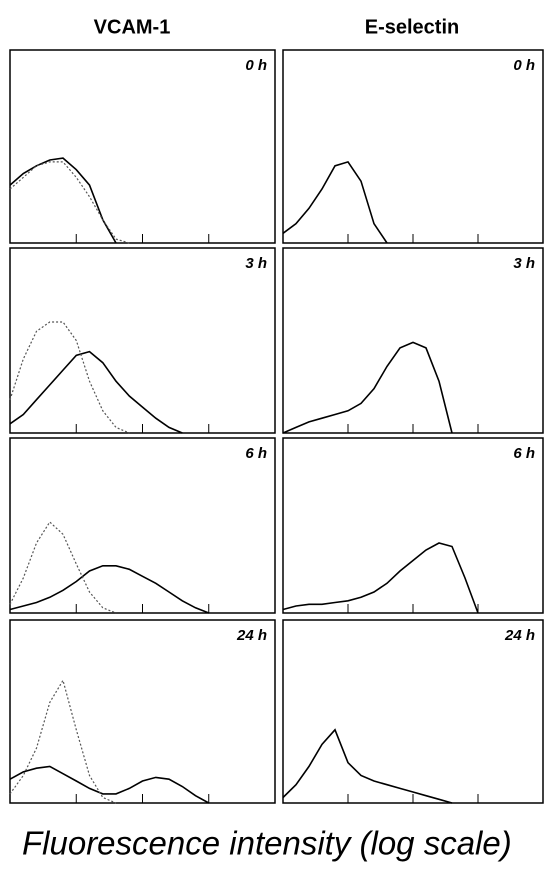 This screenshot has height=872, width=544. I want to click on column-title: VCAM-1, so click(132, 27).